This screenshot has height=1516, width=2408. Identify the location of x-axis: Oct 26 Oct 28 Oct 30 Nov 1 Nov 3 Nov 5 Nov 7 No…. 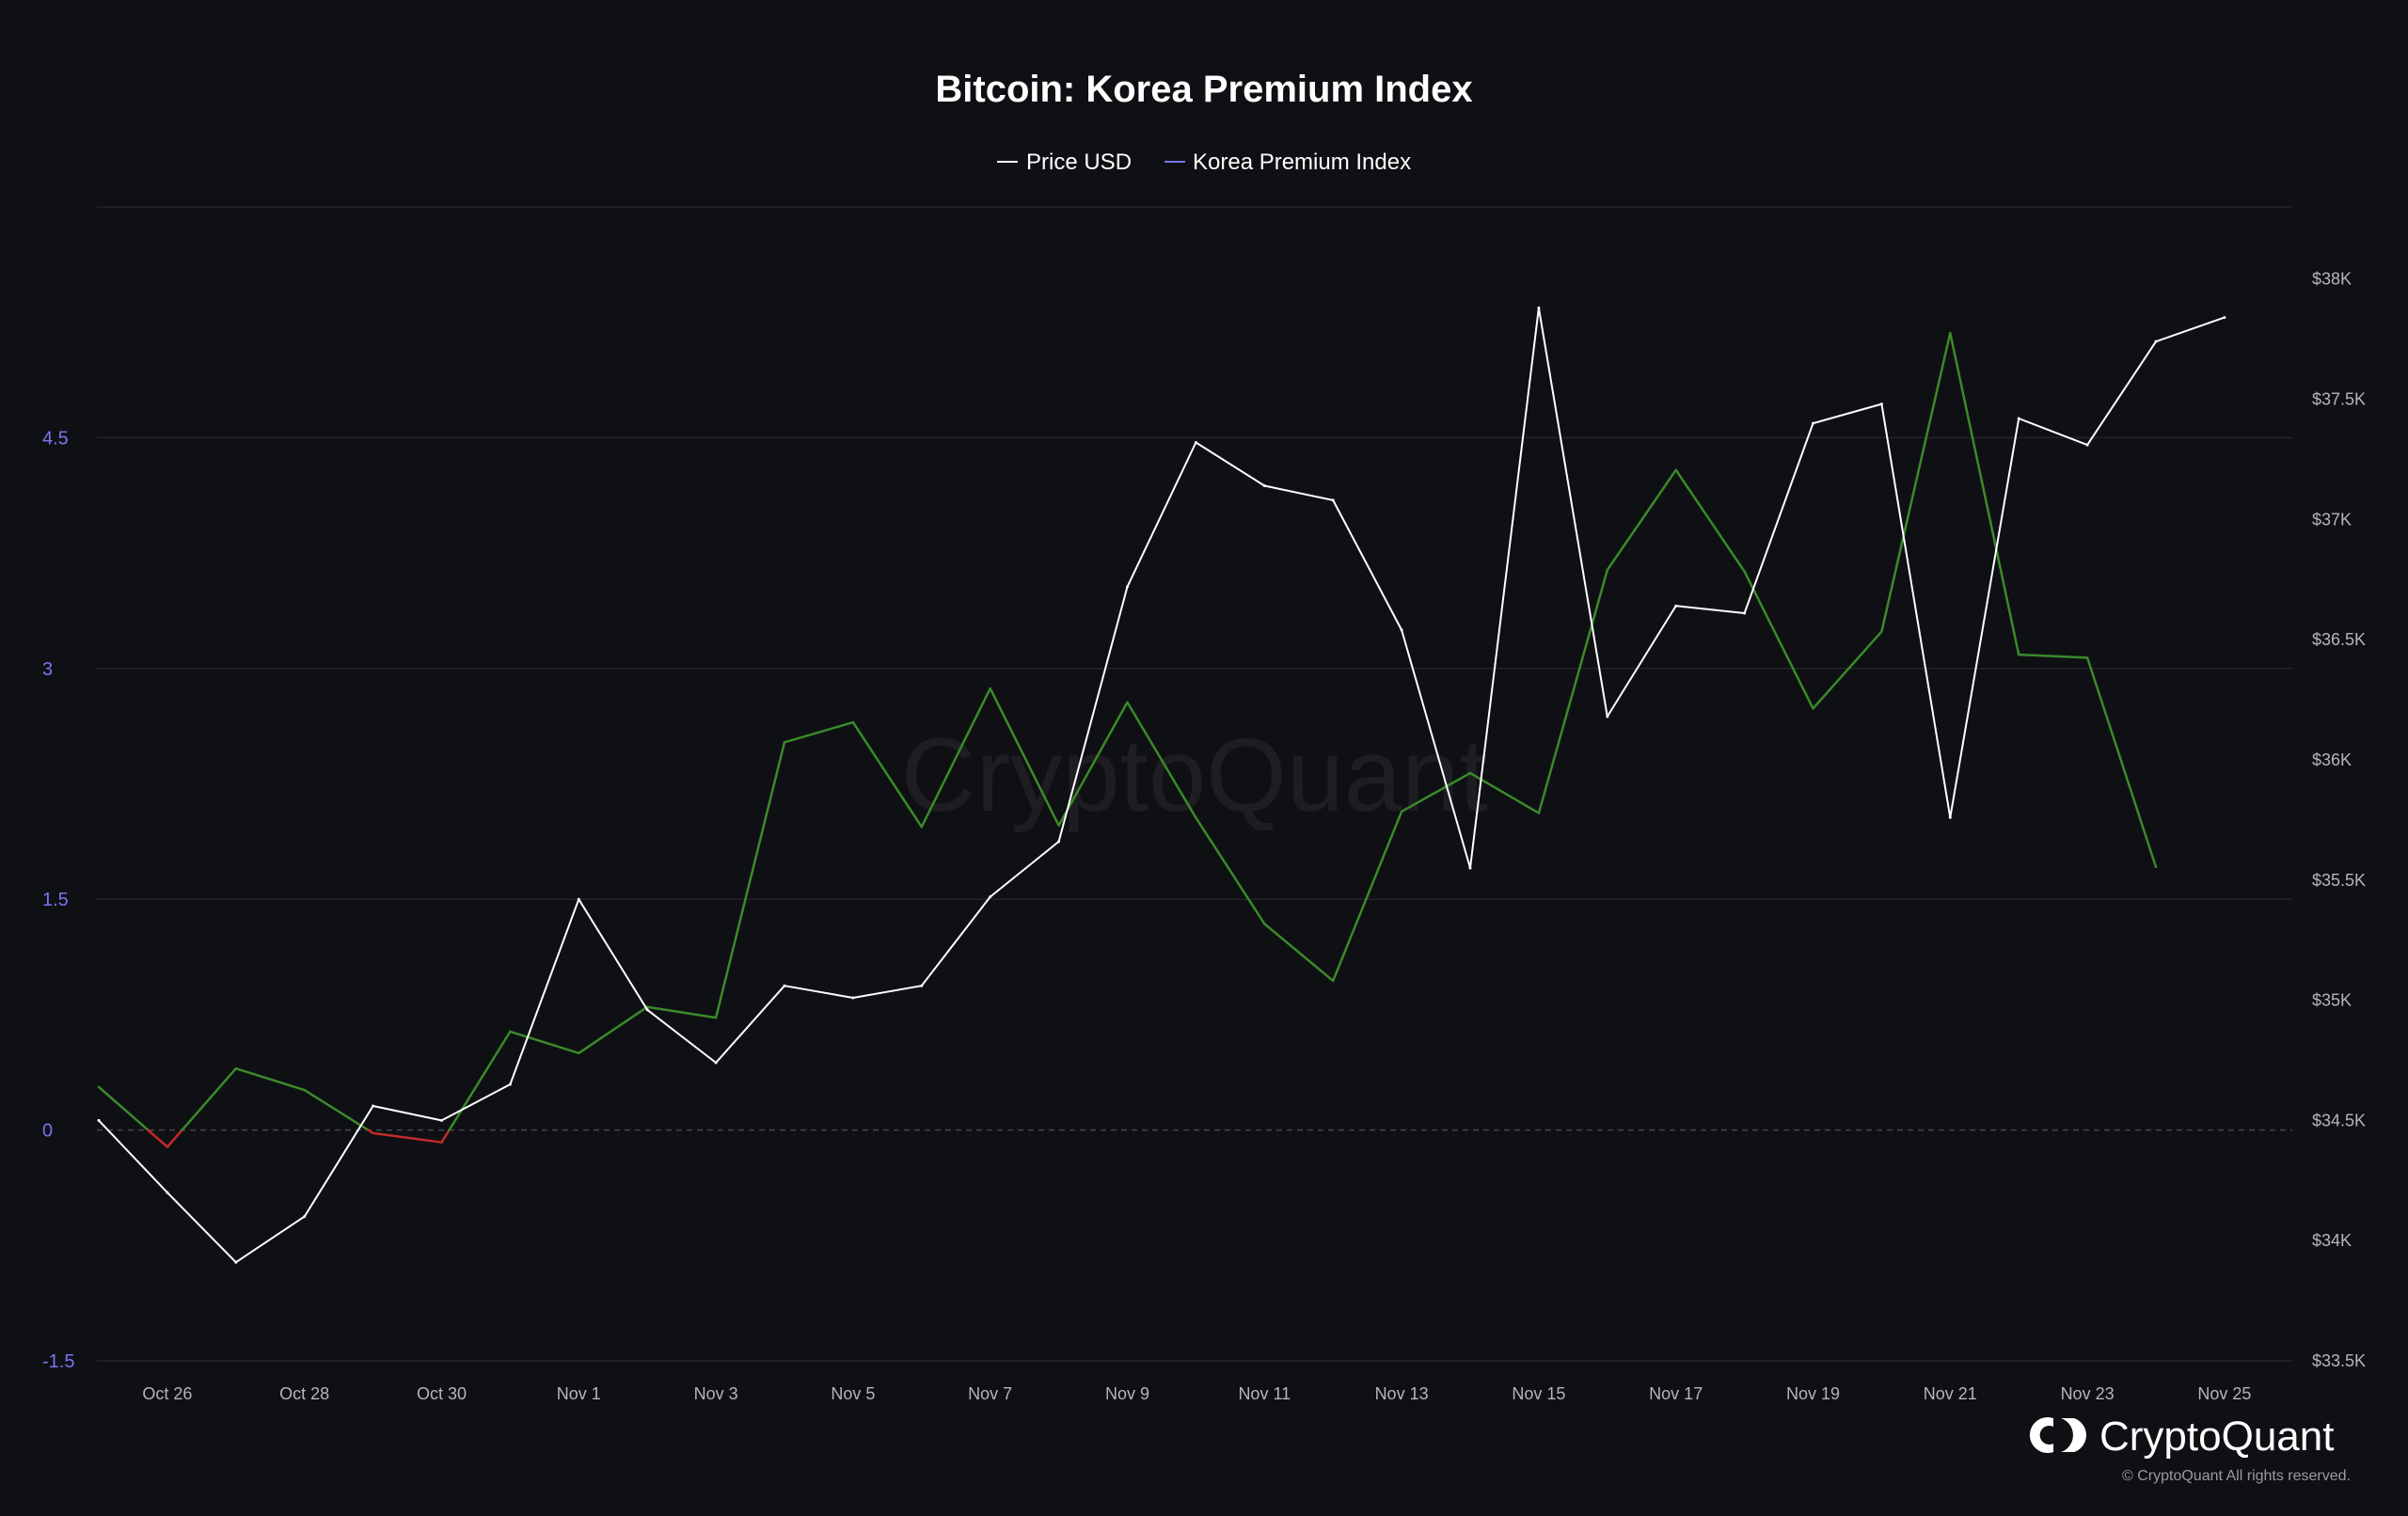
(1196, 1393).